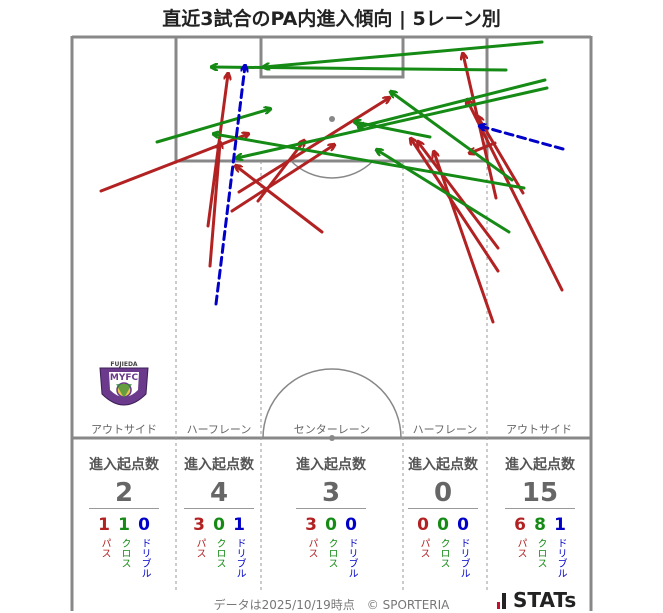 This screenshot has width=663, height=613. What do you see at coordinates (331, 465) in the screenshot?
I see `lane-3-head: 進入起点数` at bounding box center [331, 465].